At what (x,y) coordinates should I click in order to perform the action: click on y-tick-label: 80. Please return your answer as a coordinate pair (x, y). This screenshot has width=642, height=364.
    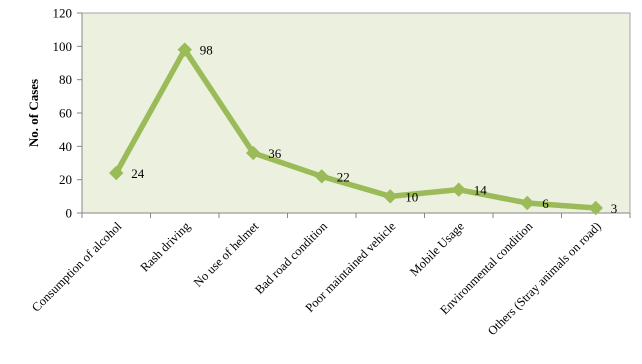
    Looking at the image, I should click on (65, 79).